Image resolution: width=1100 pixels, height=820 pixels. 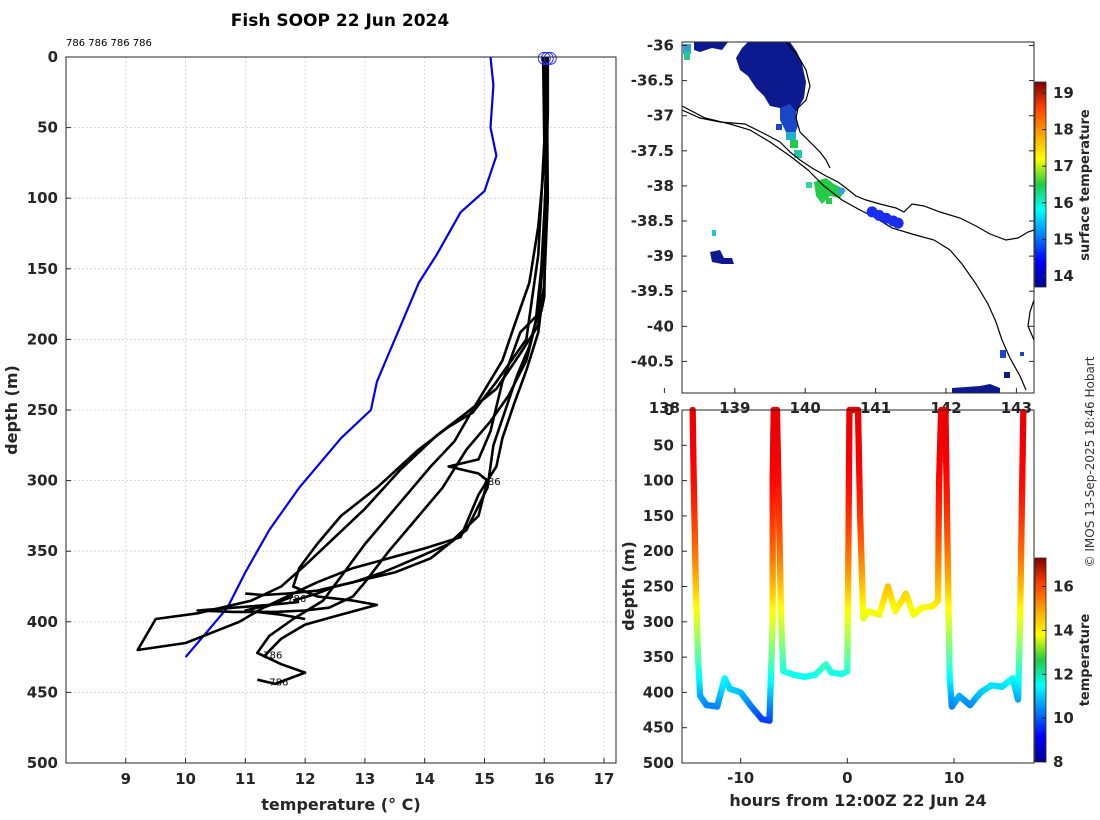 What do you see at coordinates (1063, 718) in the screenshot?
I see `temp-cb-tick-label: 10` at bounding box center [1063, 718].